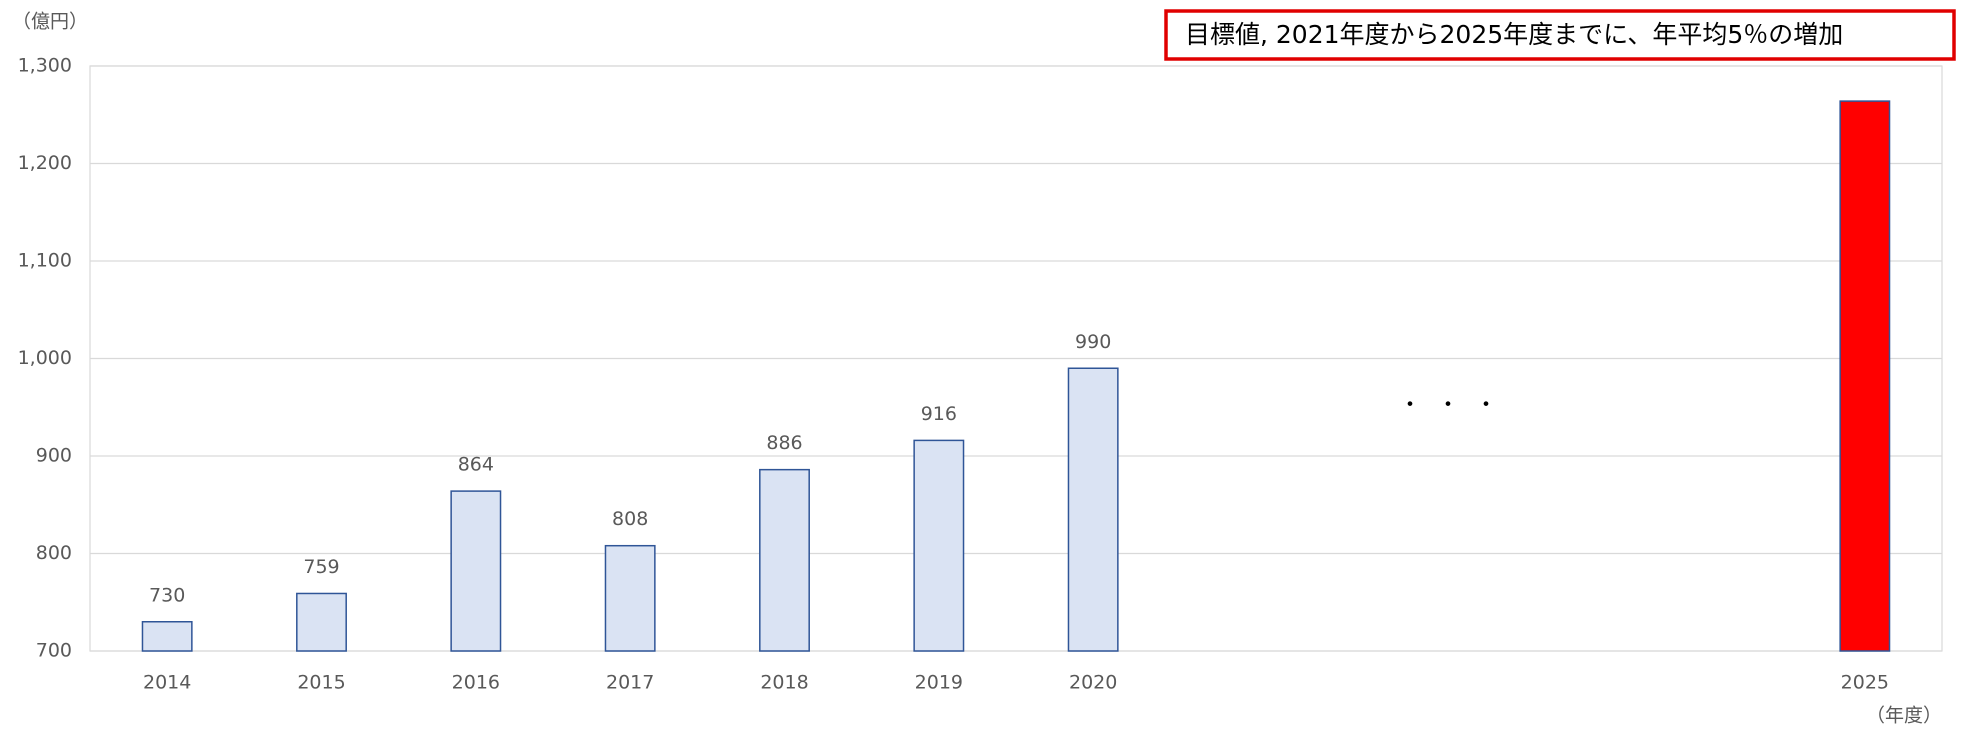 This screenshot has height=731, width=1962. What do you see at coordinates (50, 22) in the screenshot?
I see `y-unit-label: （億円）` at bounding box center [50, 22].